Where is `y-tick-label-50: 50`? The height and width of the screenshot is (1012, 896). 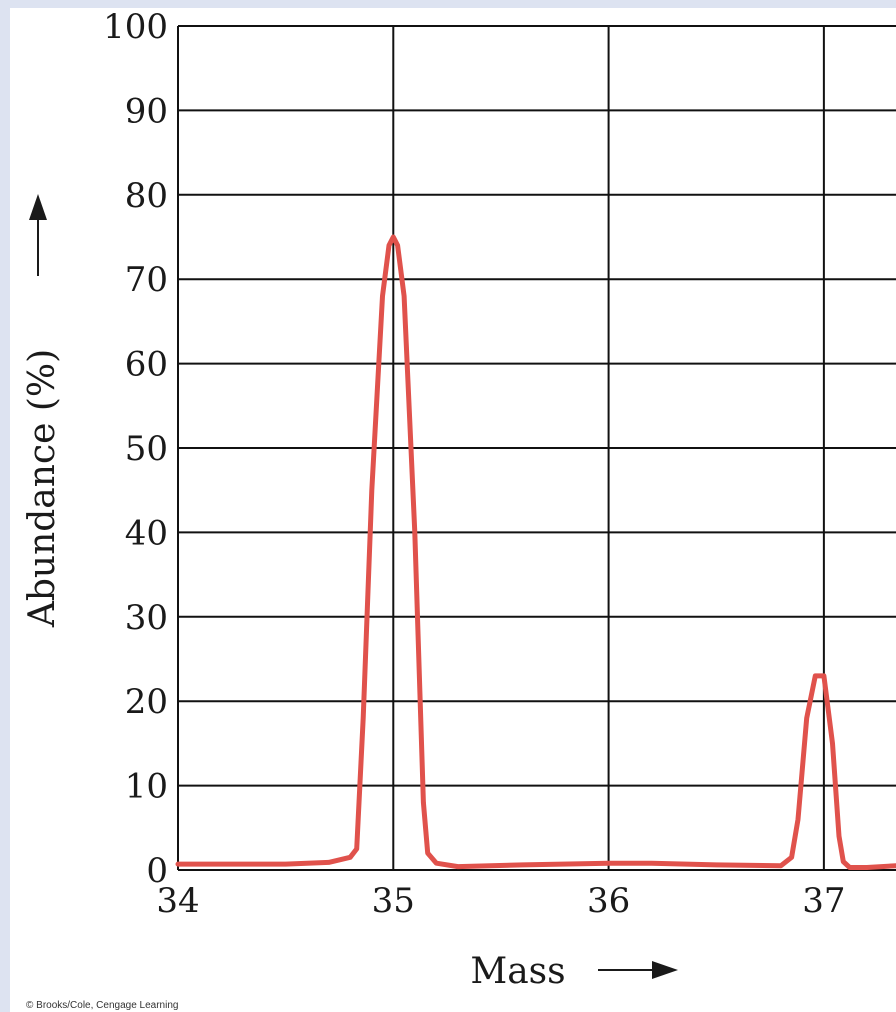 y-tick-label-50: 50 is located at coordinates (146, 449).